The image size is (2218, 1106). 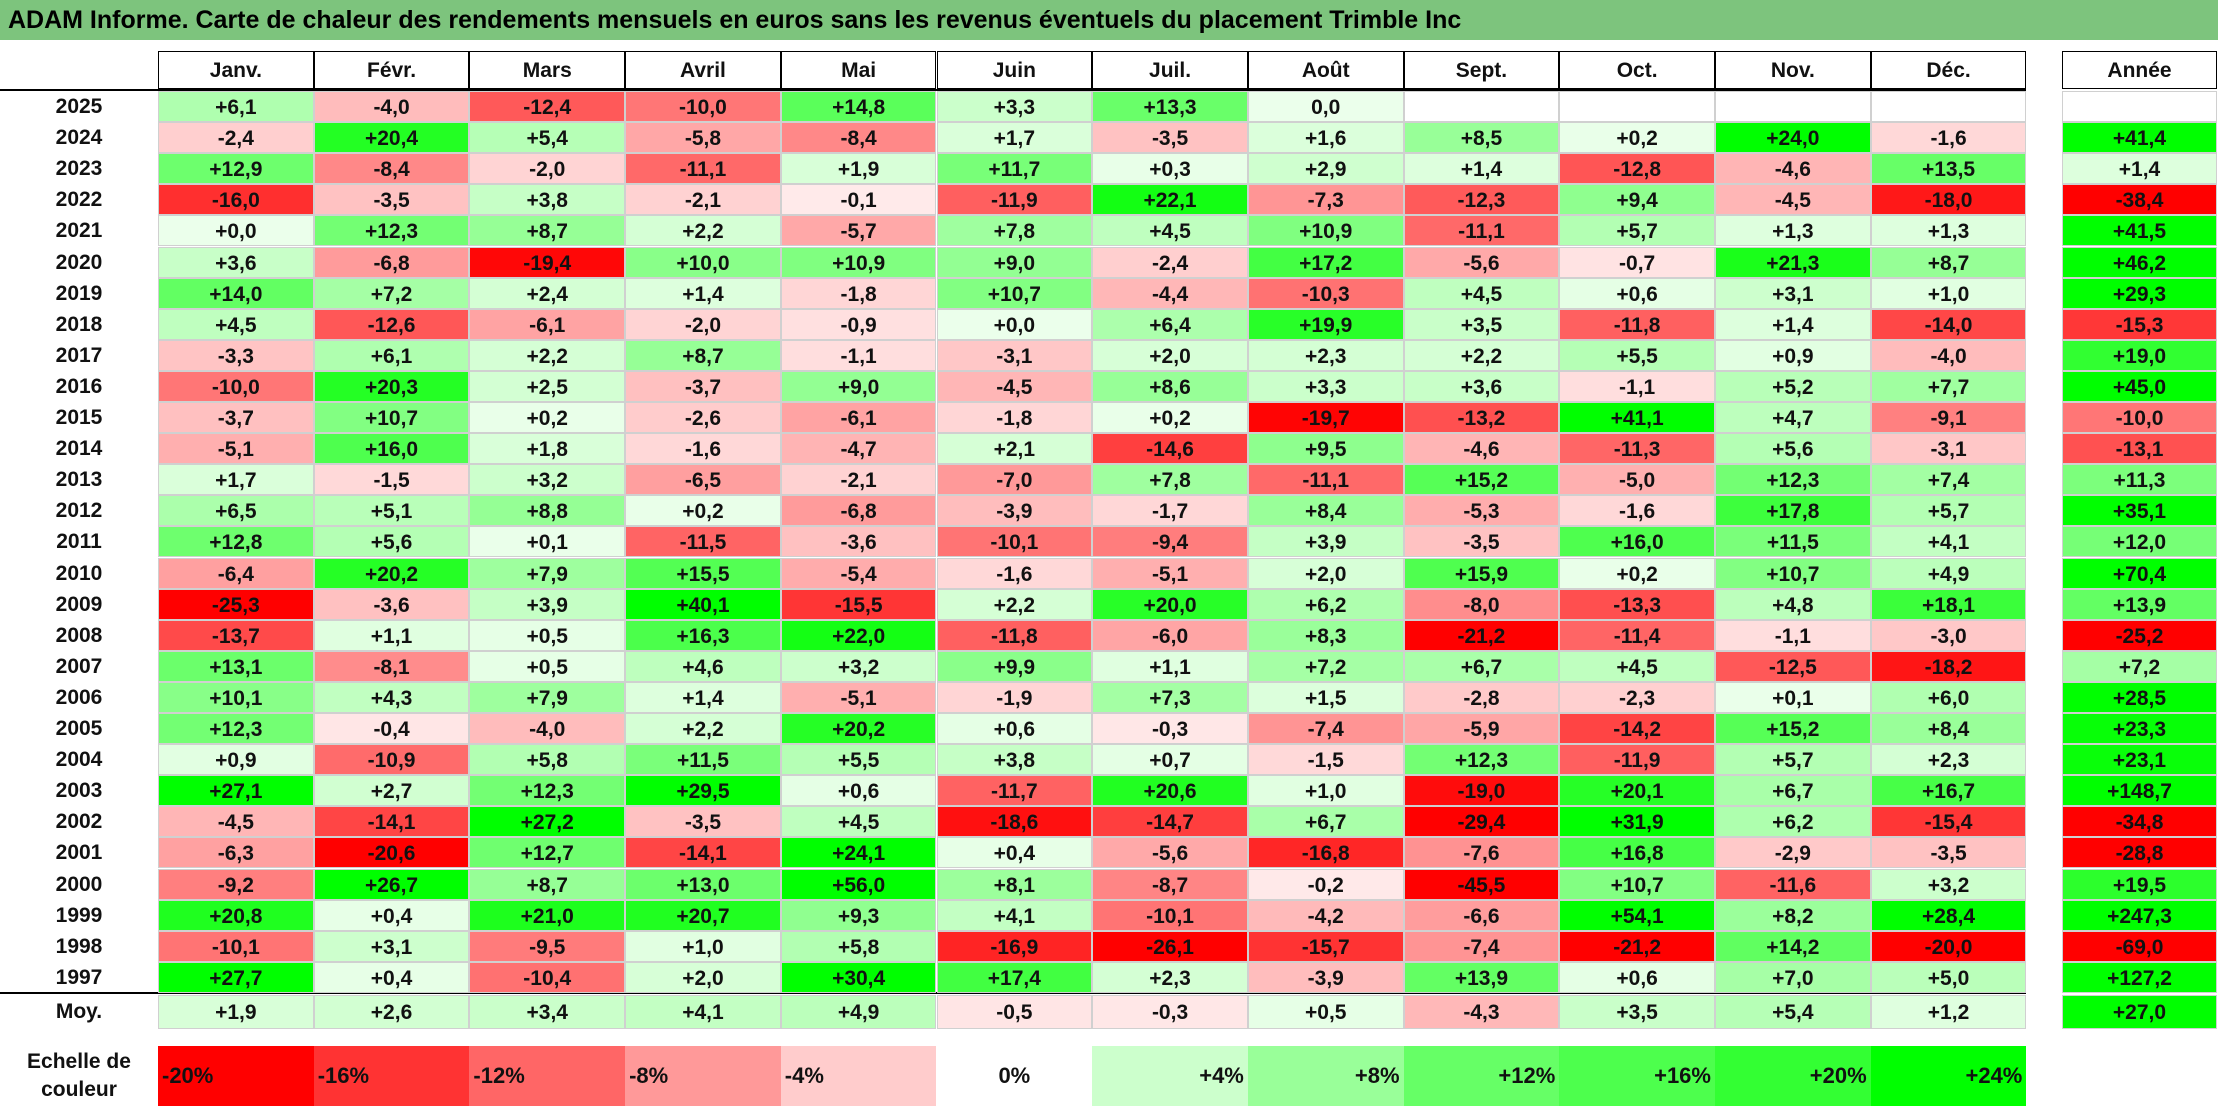 What do you see at coordinates (79, 760) in the screenshot?
I see `year-row-label: 2004` at bounding box center [79, 760].